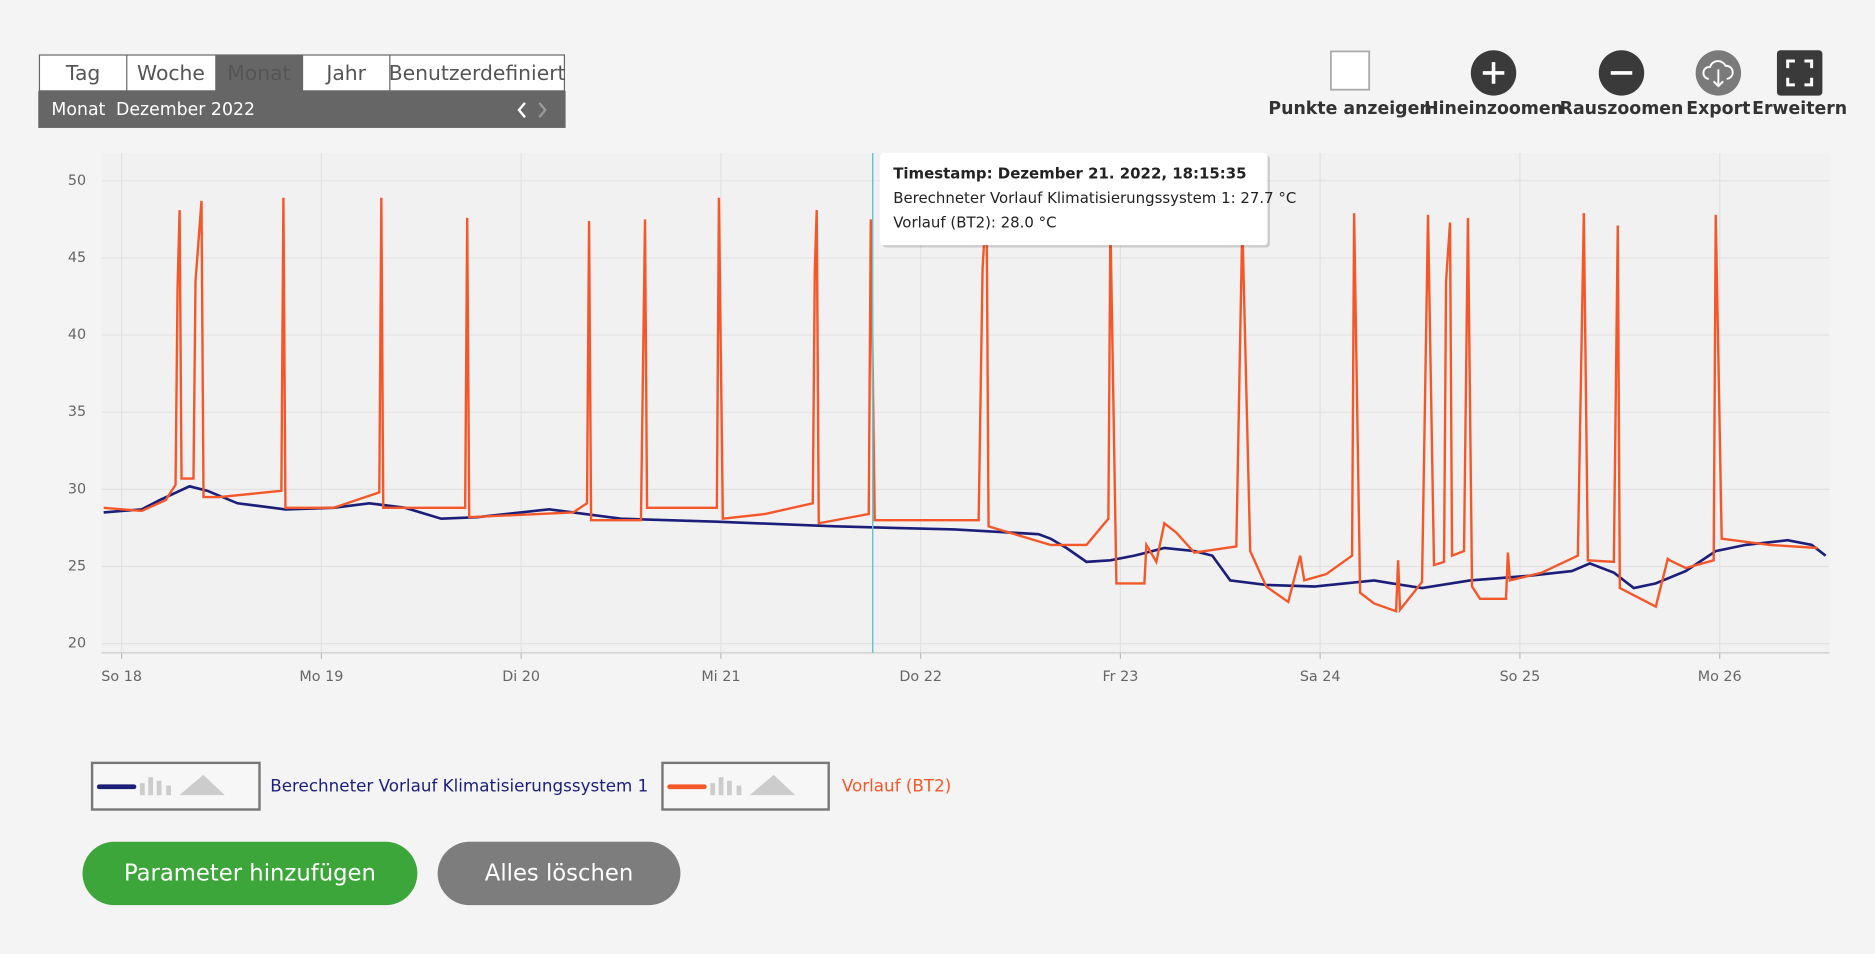 This screenshot has height=954, width=1875. I want to click on tab: Woche, so click(171, 73).